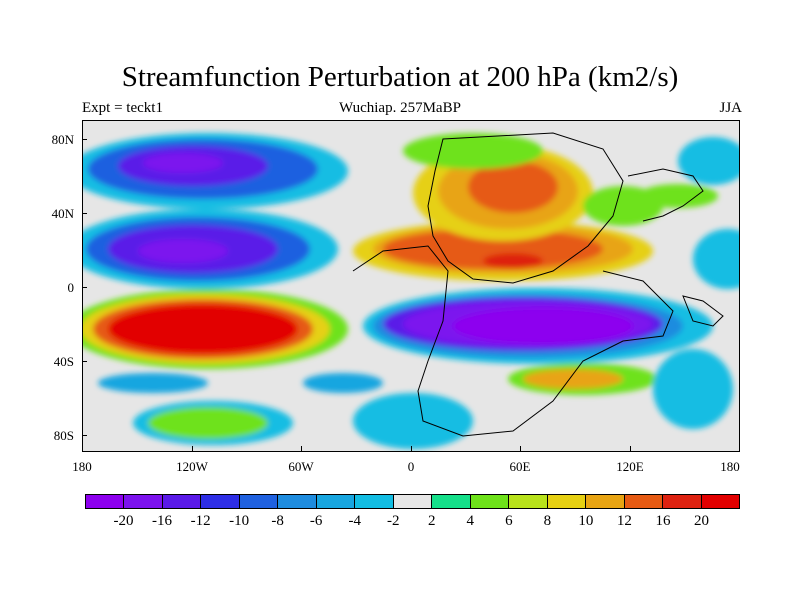 This screenshot has height=600, width=800. What do you see at coordinates (62, 213) in the screenshot?
I see `y-tick-label: 40N` at bounding box center [62, 213].